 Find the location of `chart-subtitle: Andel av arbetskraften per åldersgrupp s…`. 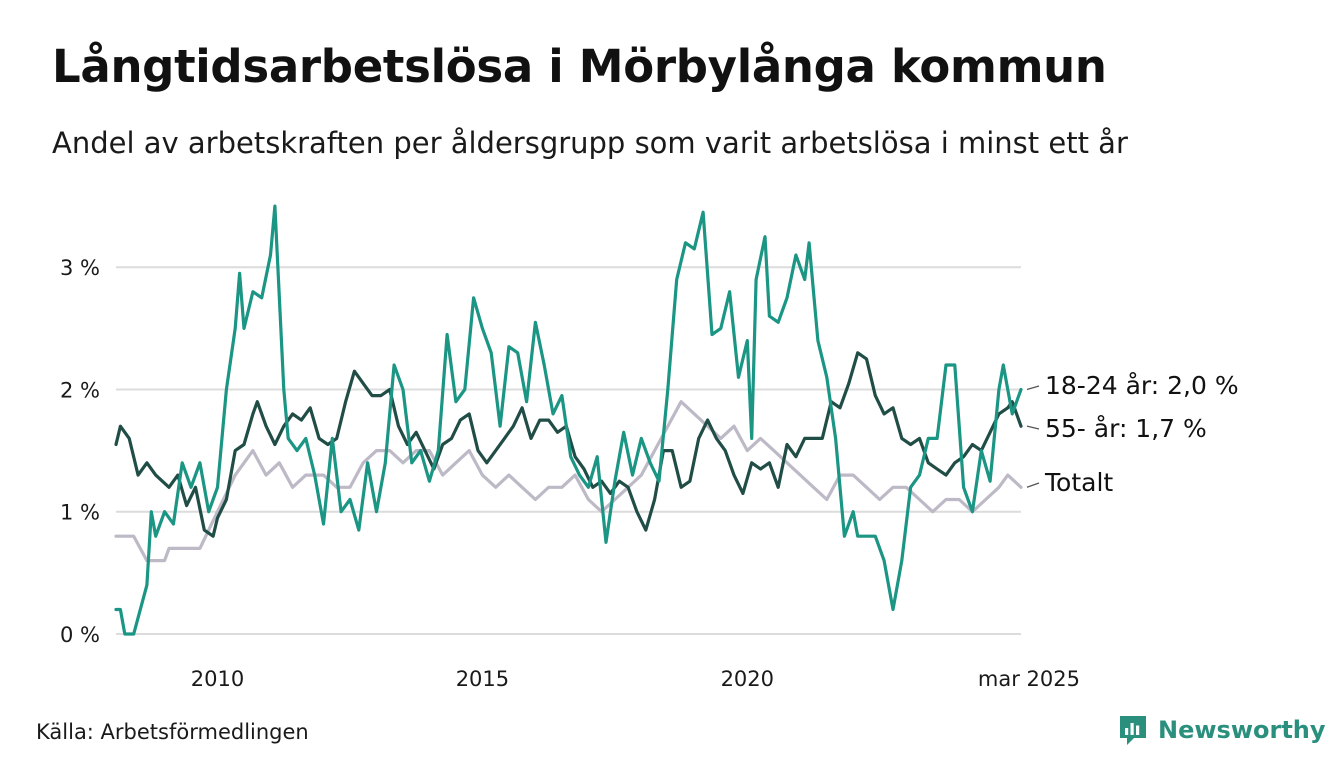

chart-subtitle: Andel av arbetskraften per åldersgrupp s… is located at coordinates (590, 143).